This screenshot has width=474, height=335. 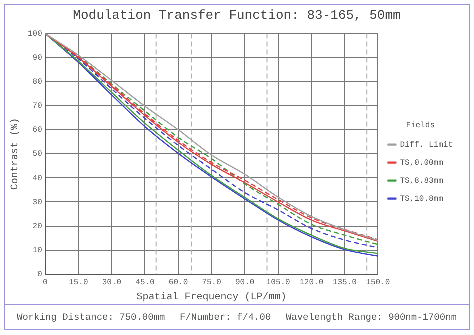 I want to click on y-tick-label: 20, so click(x=37, y=227).